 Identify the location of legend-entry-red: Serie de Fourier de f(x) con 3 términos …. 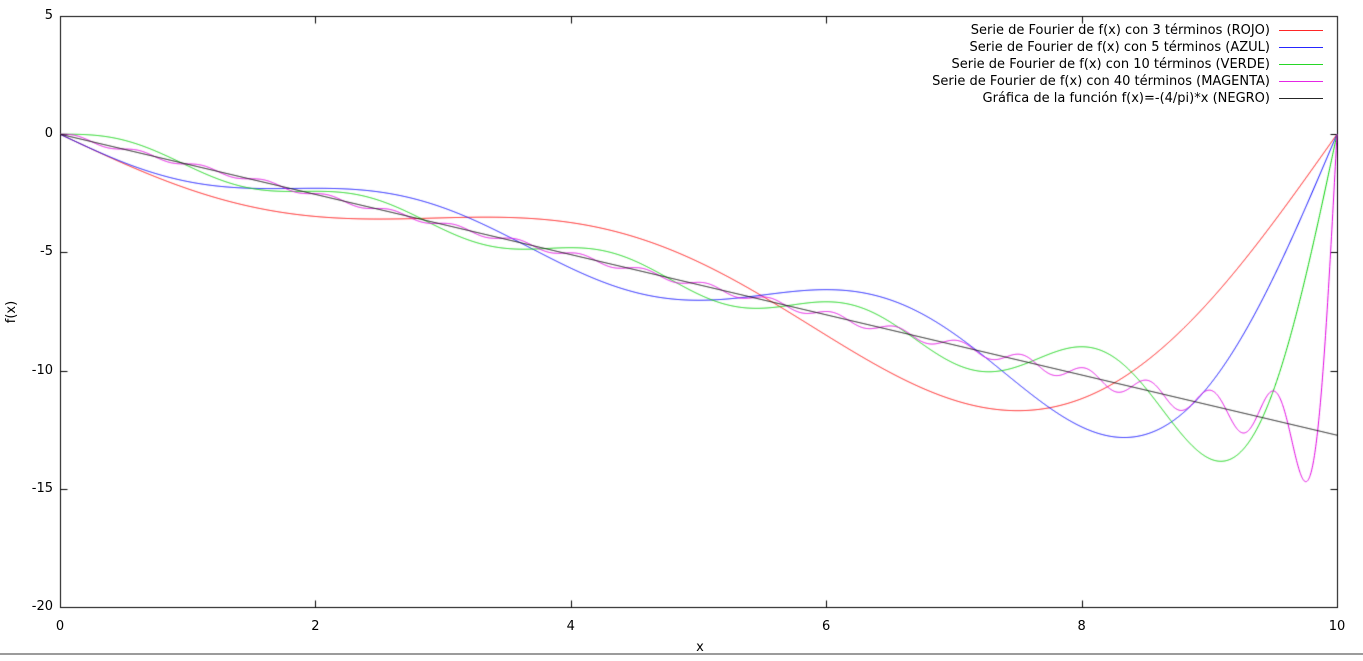
(1127, 30).